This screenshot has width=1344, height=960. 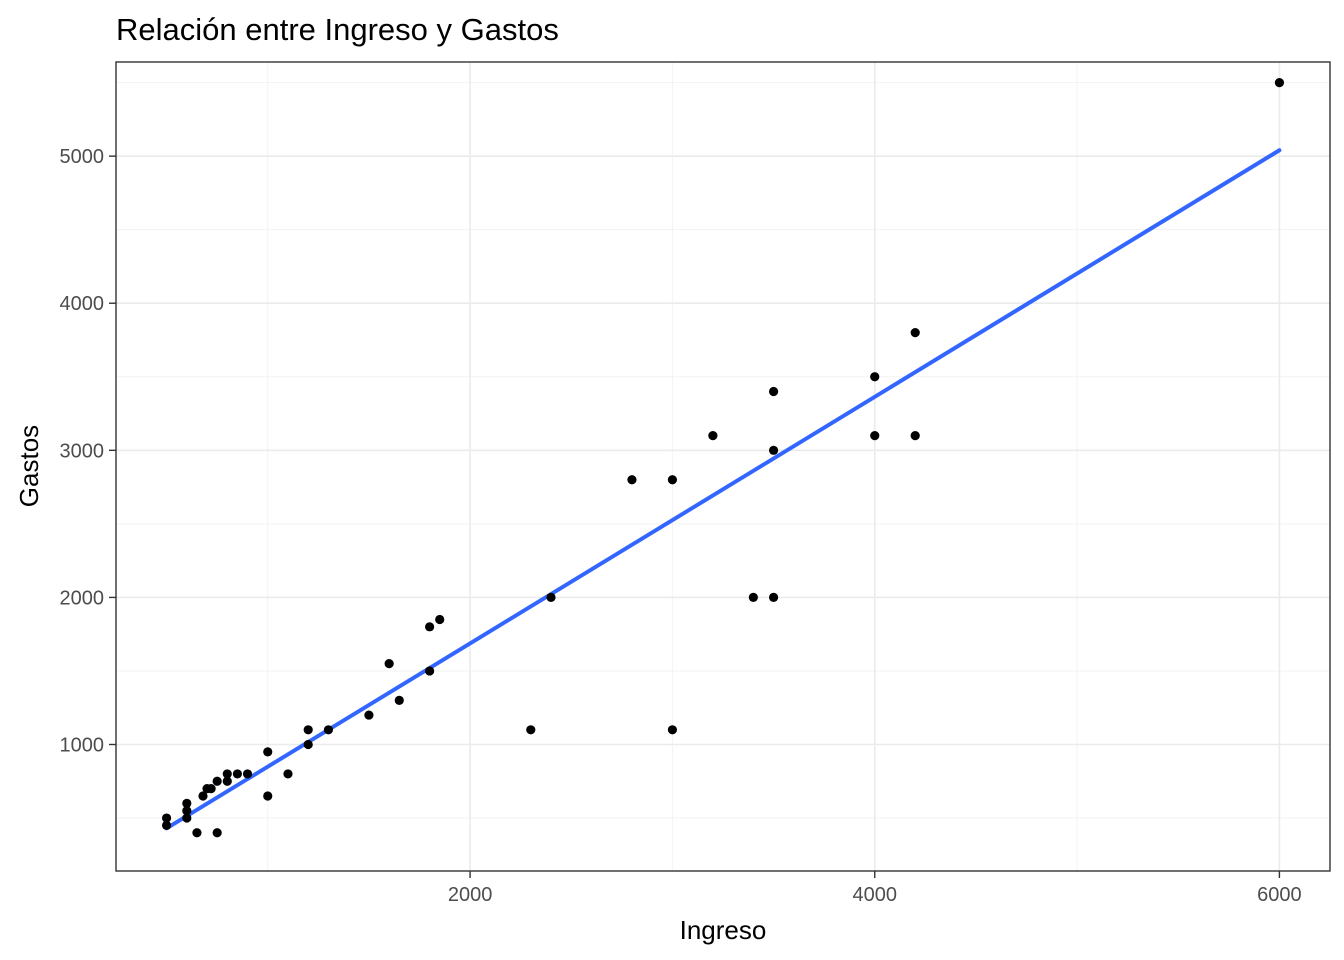 I want to click on x-axis-ticks: 2000 4000 6000, so click(x=875, y=888).